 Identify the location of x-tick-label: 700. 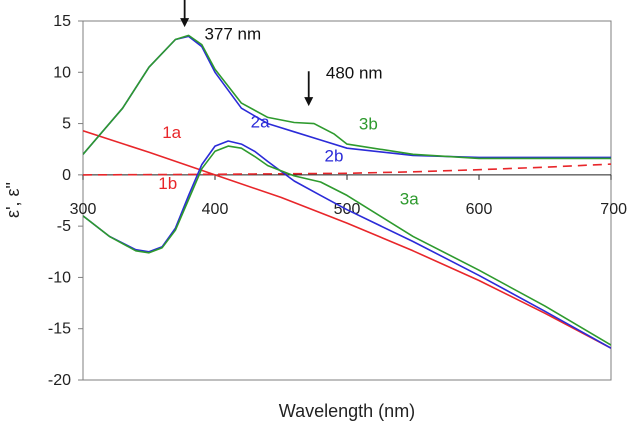
(613, 209).